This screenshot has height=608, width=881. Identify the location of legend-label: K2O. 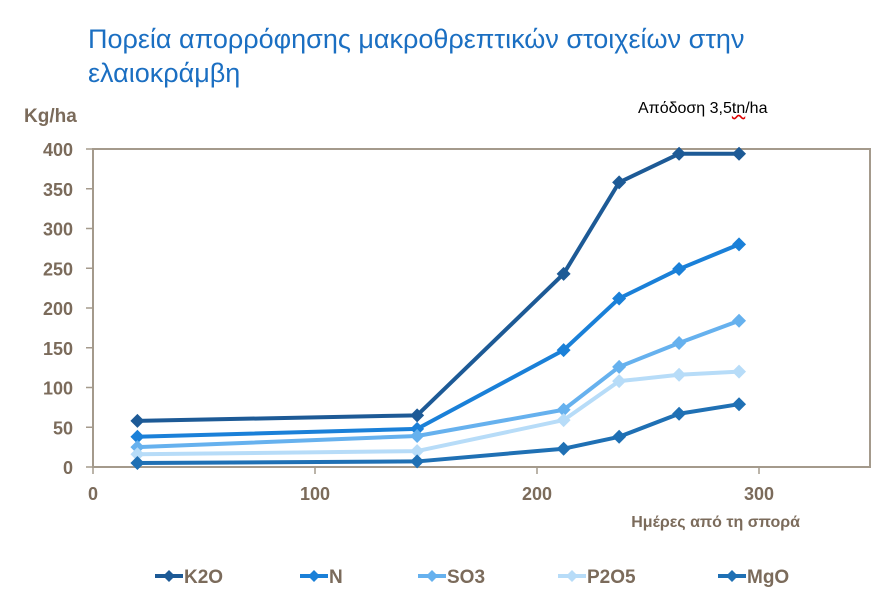
(203, 577).